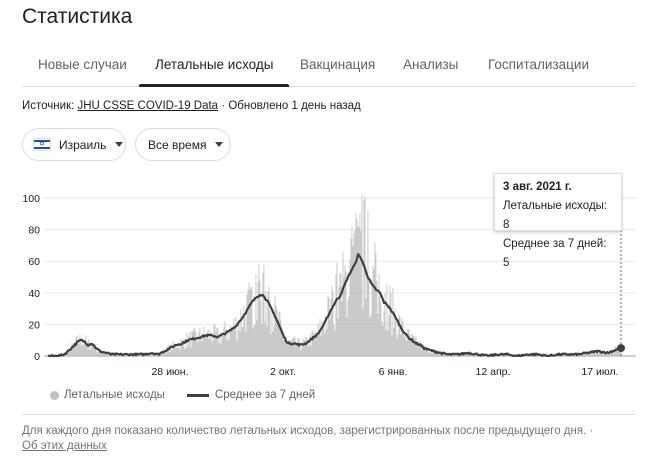 This screenshot has height=462, width=650. Describe the element at coordinates (50, 106) in the screenshot. I see `source-prefix: Источник:` at that location.